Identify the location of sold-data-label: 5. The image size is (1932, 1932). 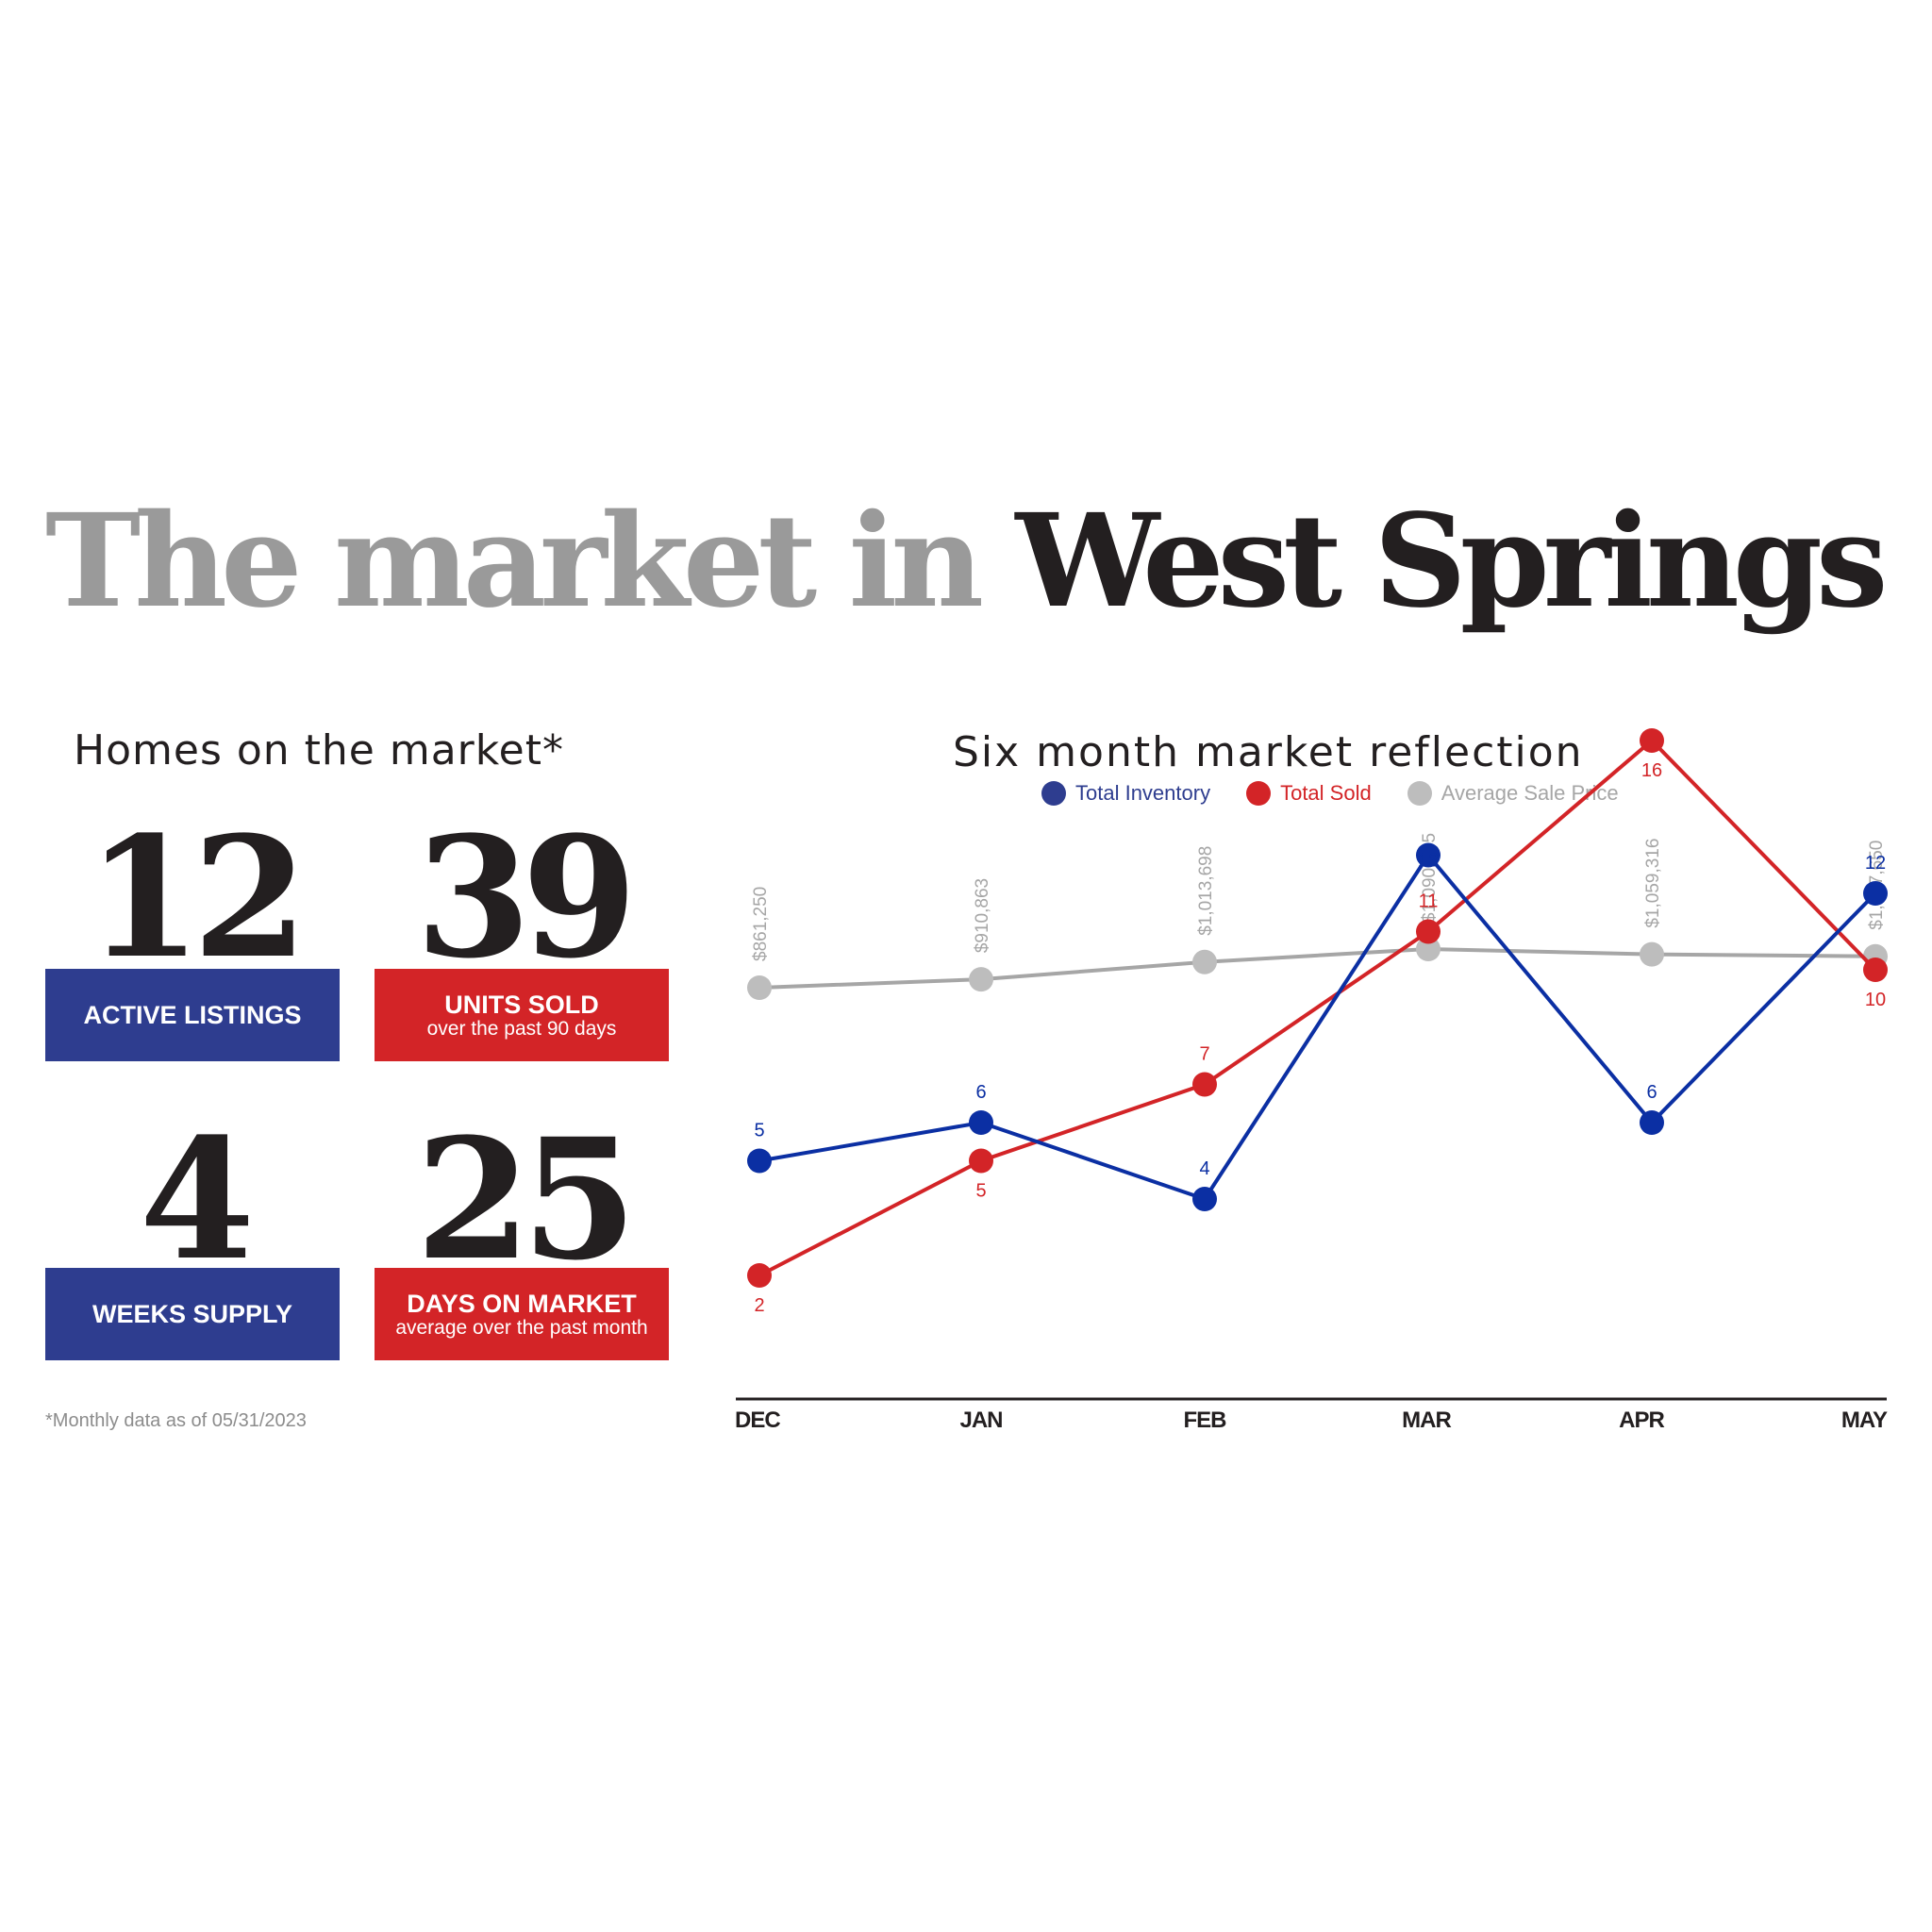
(981, 1191).